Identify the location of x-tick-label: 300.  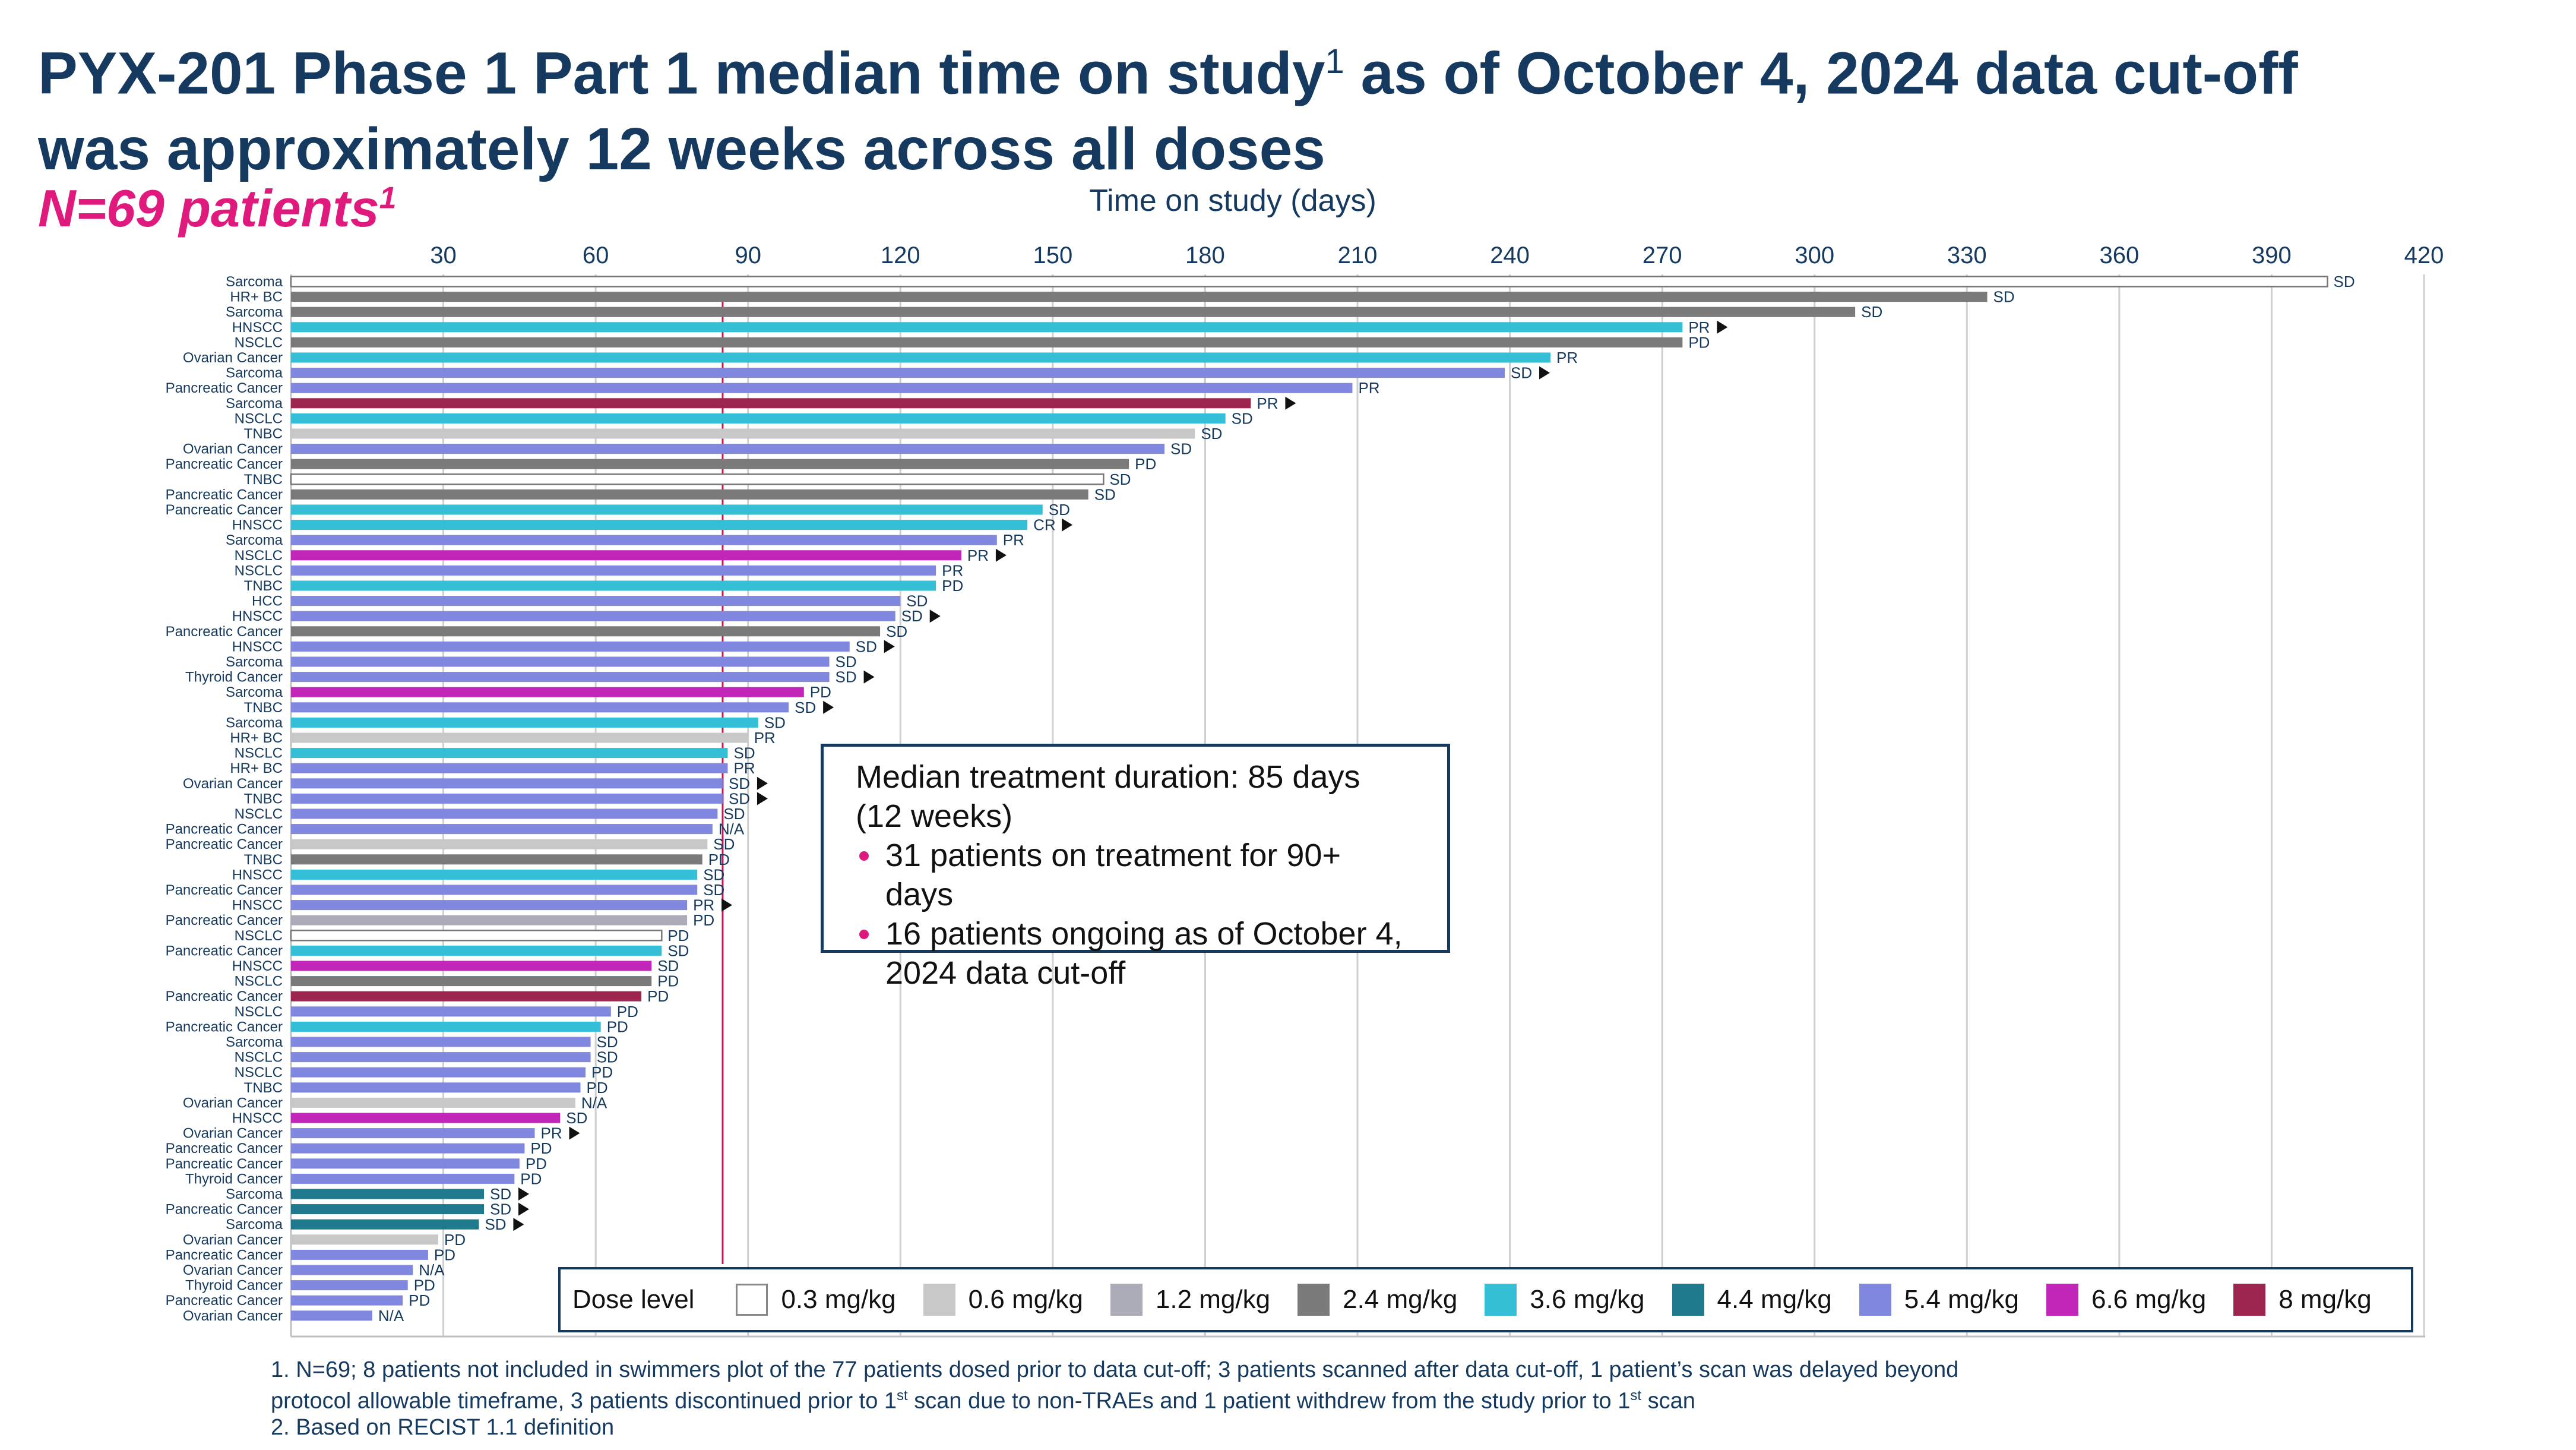
(1814, 255).